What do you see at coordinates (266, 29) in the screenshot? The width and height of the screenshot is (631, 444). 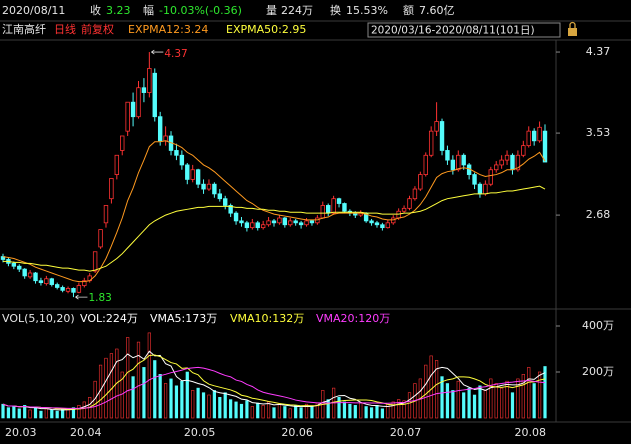 I see `legend-entry: EXPMA50:2.95` at bounding box center [266, 29].